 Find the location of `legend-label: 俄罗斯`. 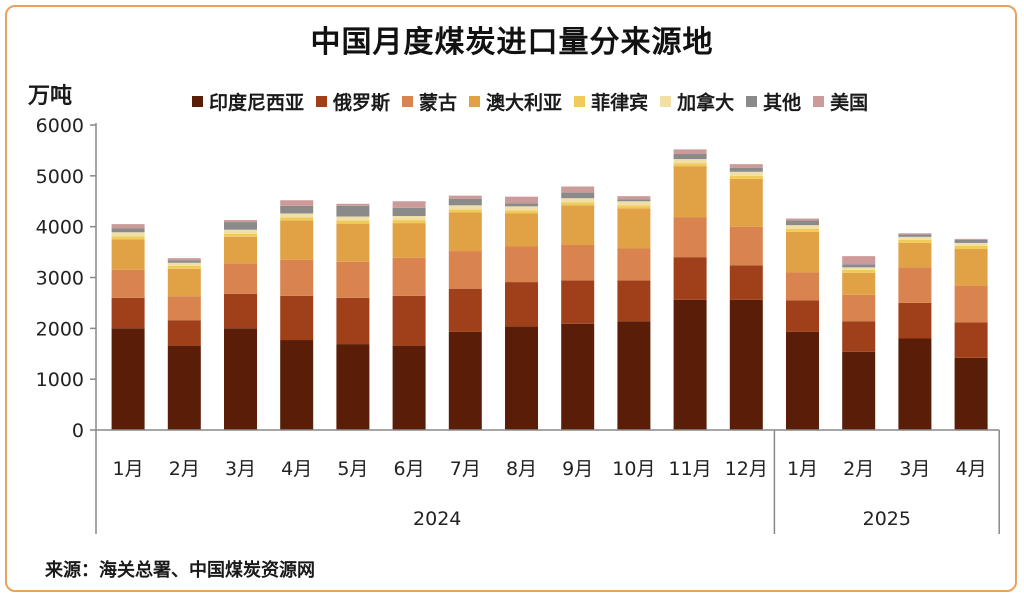

legend-label: 俄罗斯 is located at coordinates (362, 103).